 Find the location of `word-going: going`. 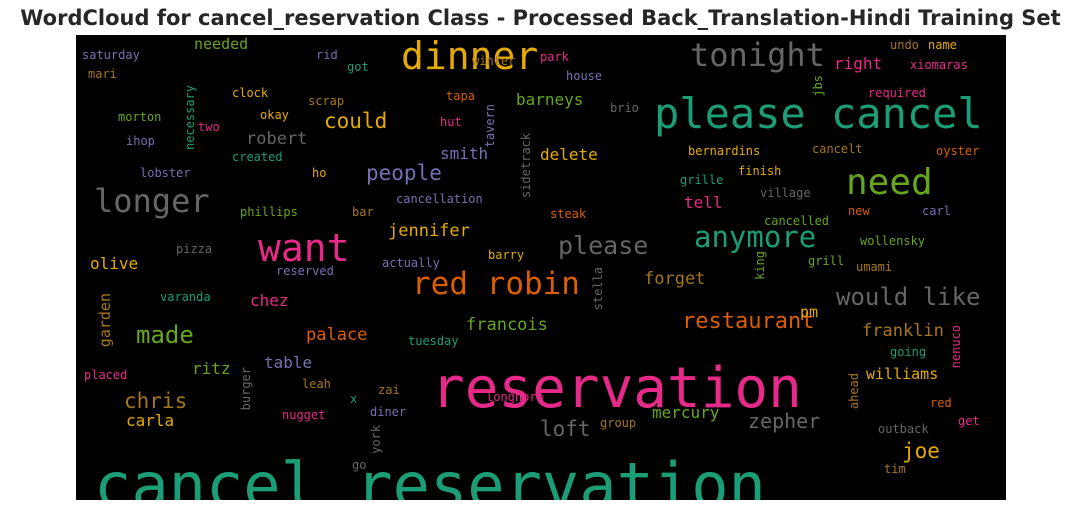

word-going: going is located at coordinates (908, 352).